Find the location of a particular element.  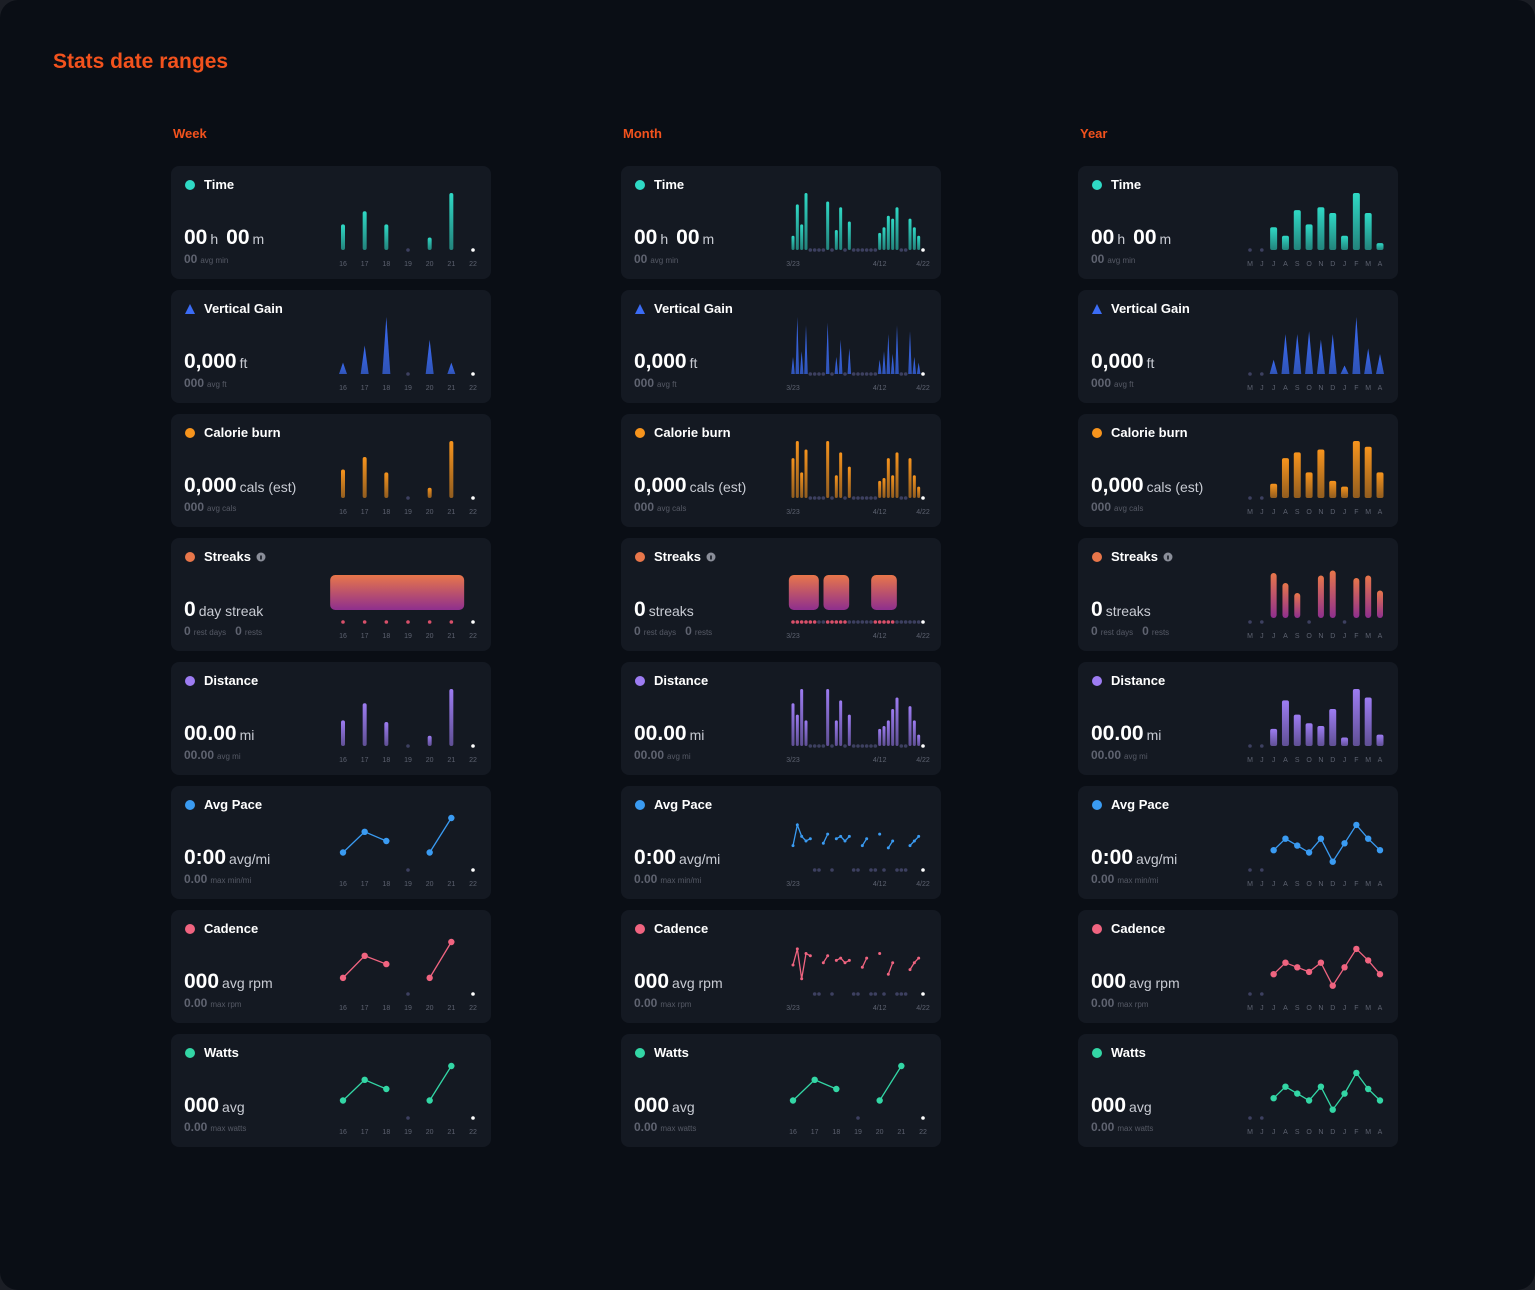

sub-unit: avg ft is located at coordinates (217, 384).